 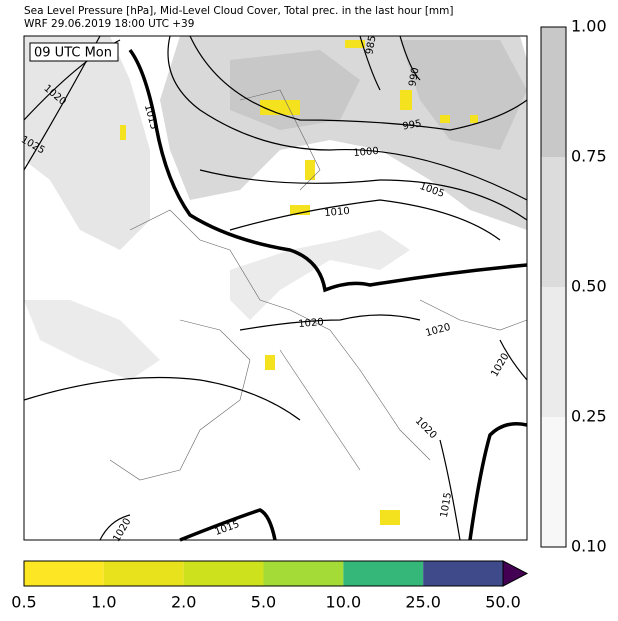 I want to click on isobar-label: 1015, so click(x=446, y=505).